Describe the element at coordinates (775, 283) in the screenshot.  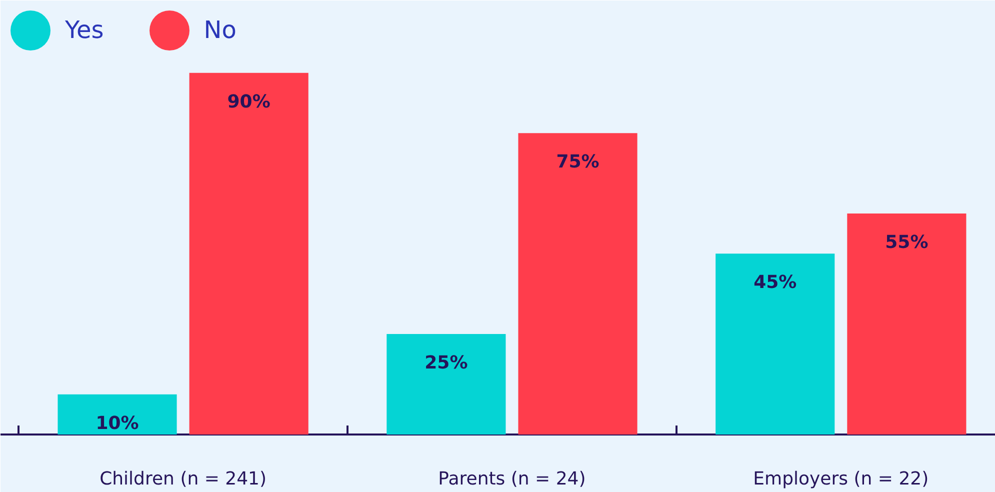
I see `data-label: 45%` at that location.